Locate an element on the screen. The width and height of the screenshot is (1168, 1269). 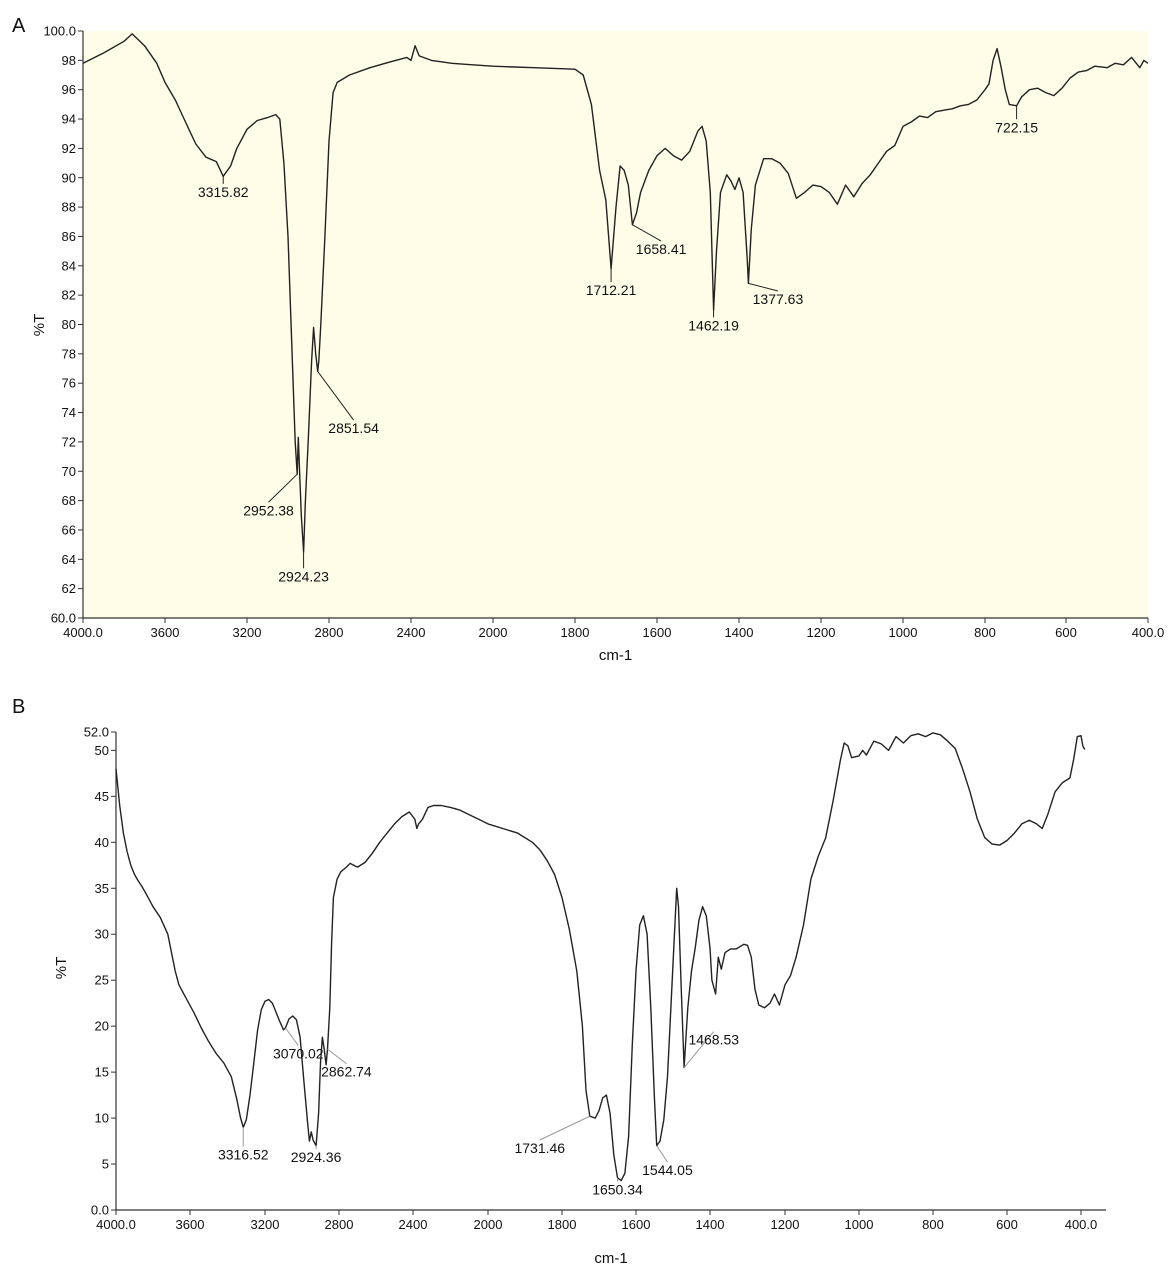
y-tick-label: 70 is located at coordinates (69, 471).